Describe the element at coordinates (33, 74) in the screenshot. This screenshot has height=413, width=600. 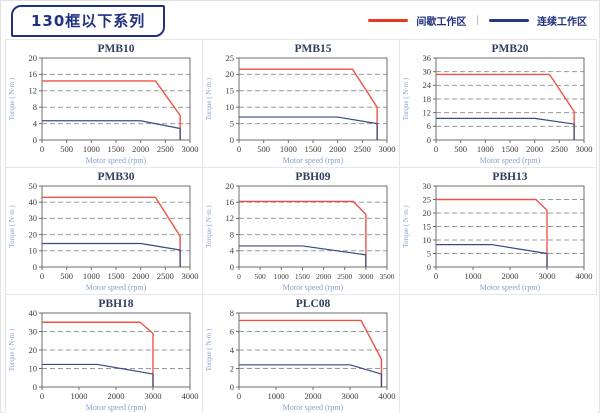
I see `y-tick-label: 16` at that location.